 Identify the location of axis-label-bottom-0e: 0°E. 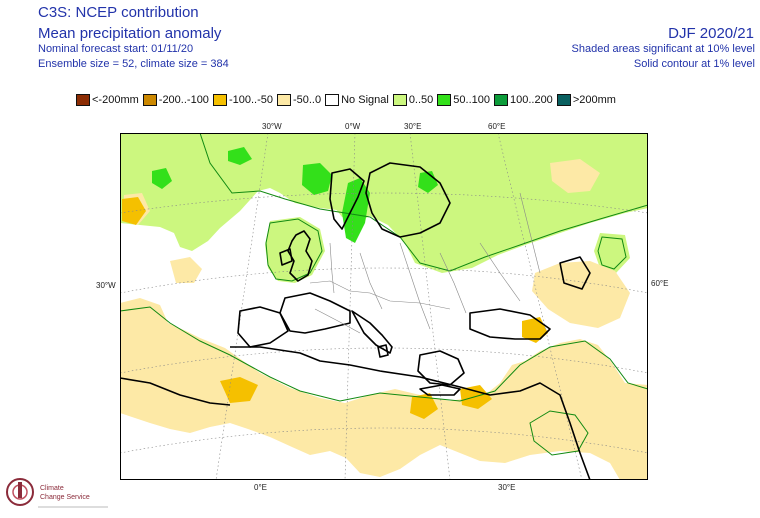
(260, 487).